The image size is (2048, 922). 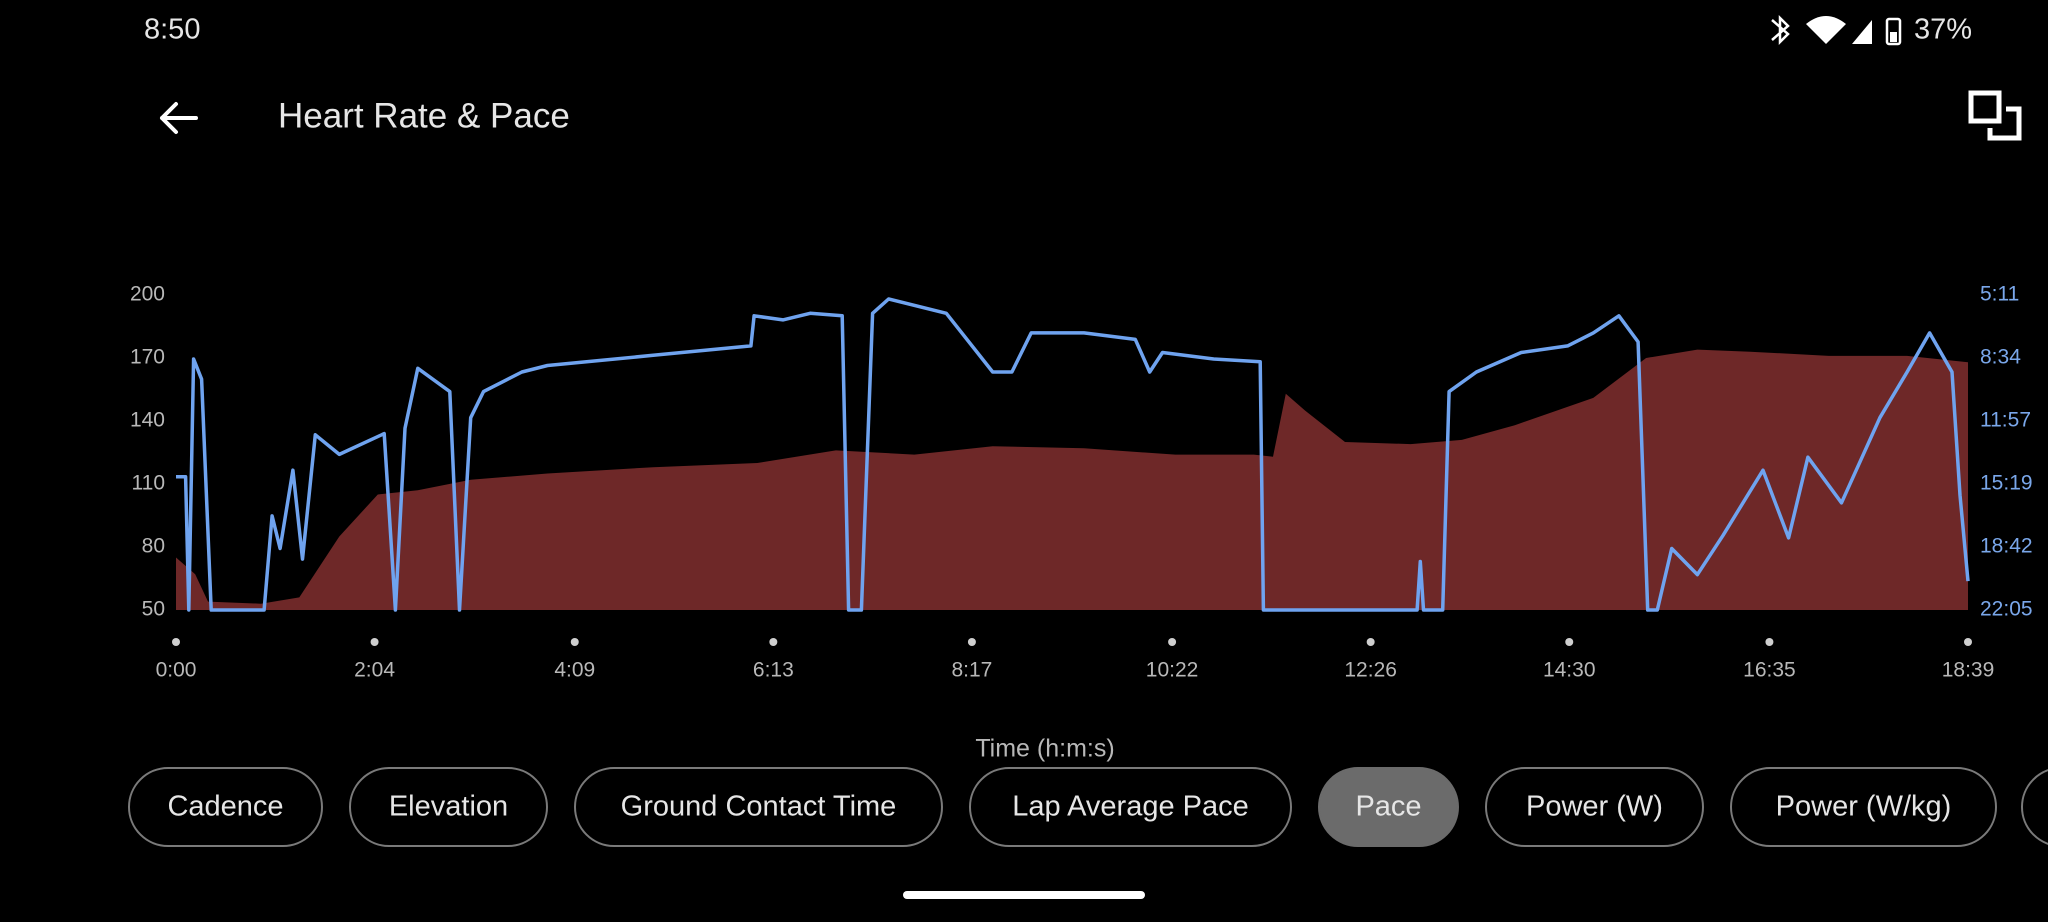 I want to click on x-tick-label: 4:09, so click(x=574, y=670).